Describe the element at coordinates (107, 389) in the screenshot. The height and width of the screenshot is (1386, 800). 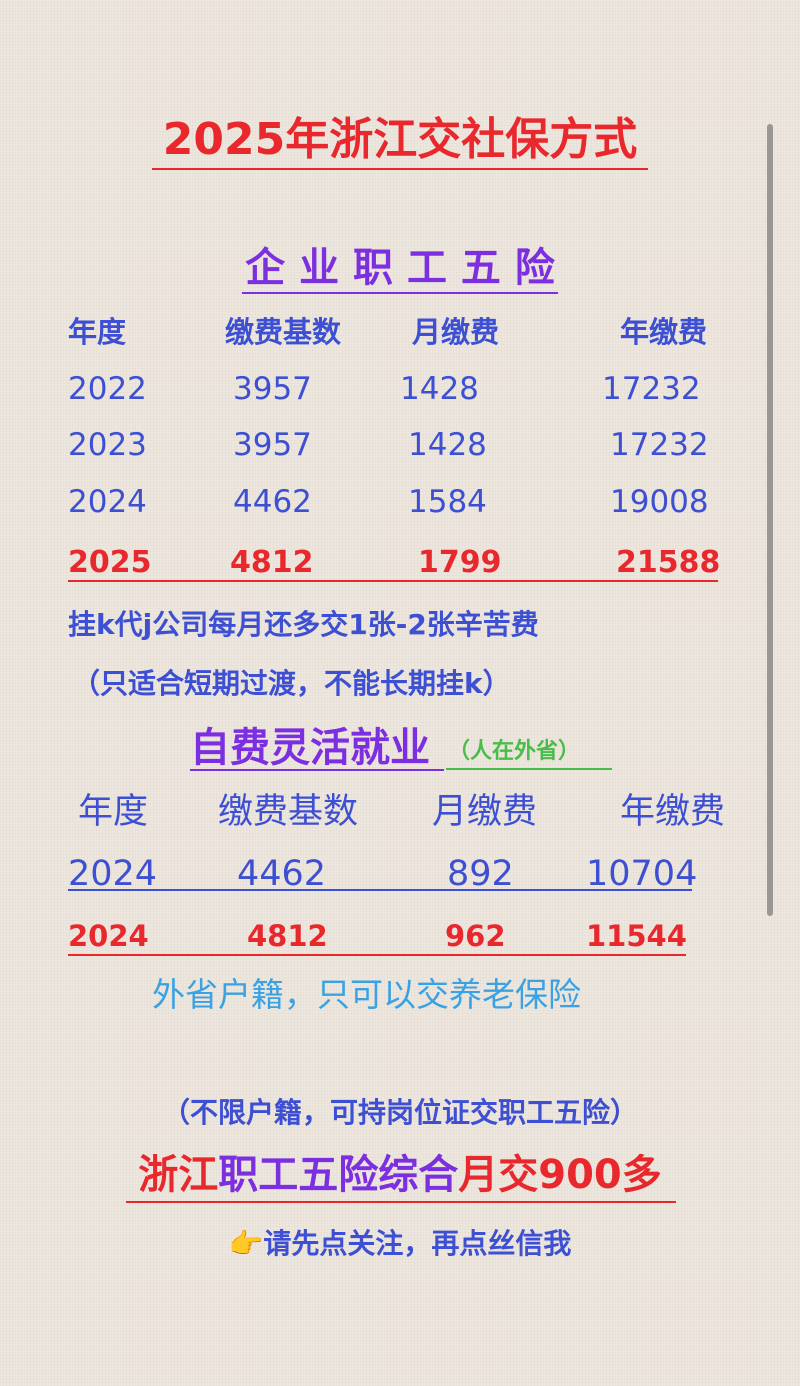
I see `table-cell: 2022` at that location.